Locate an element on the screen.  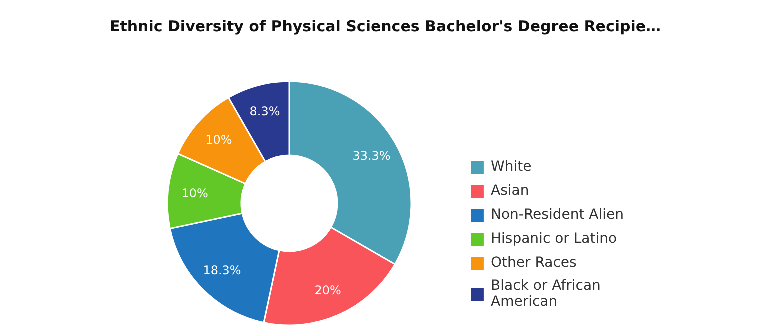
legend-label: Other Races is located at coordinates (534, 263).